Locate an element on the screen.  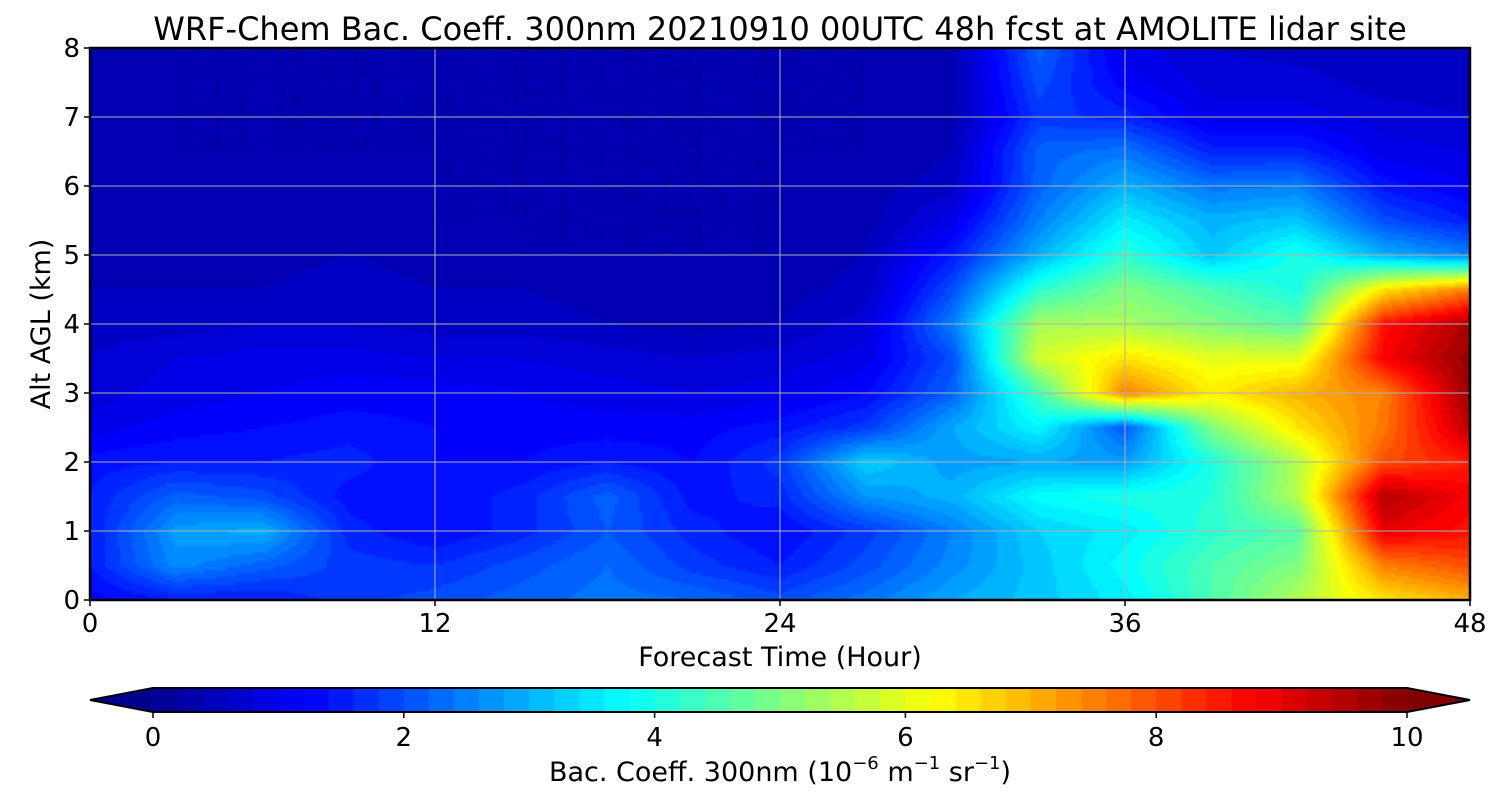
colorbar-label-exp2: −1 is located at coordinates (927, 763).